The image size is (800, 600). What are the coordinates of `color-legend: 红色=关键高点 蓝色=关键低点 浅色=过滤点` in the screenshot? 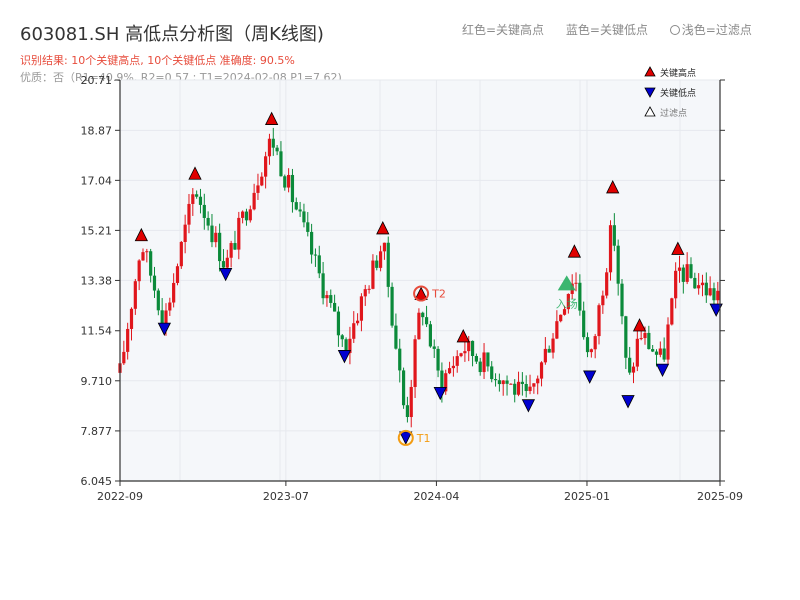 It's located at (607, 29).